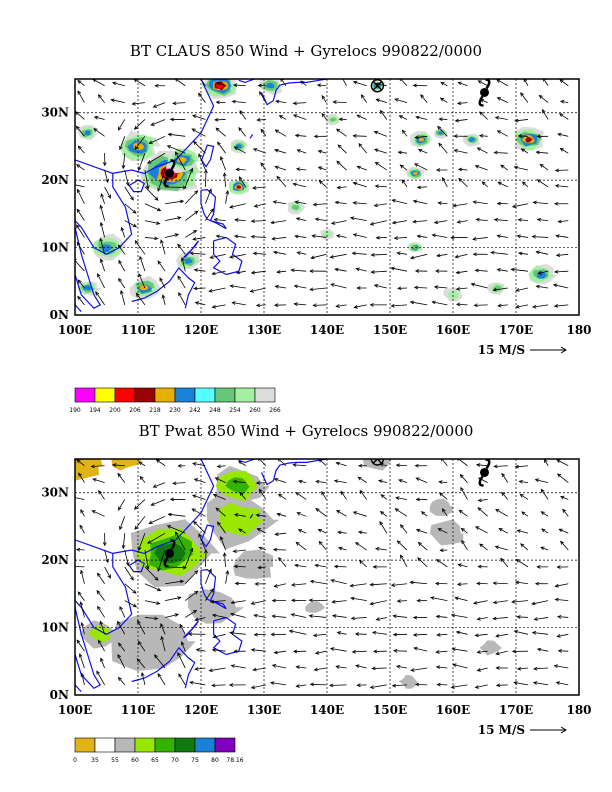 This screenshot has width=612, height=792. What do you see at coordinates (195, 410) in the screenshot?
I see `colorbar-label: 242` at bounding box center [195, 410].